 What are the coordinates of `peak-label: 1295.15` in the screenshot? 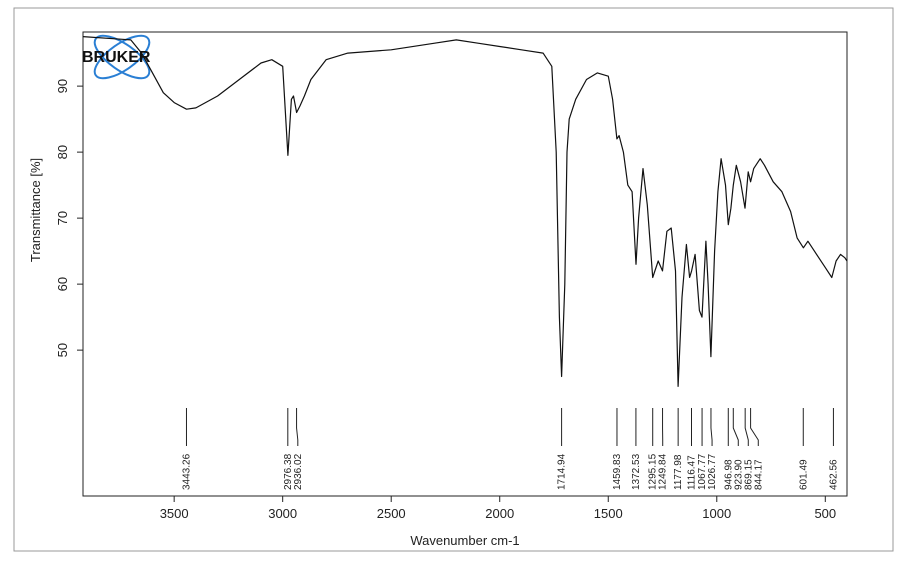 It's located at (653, 471).